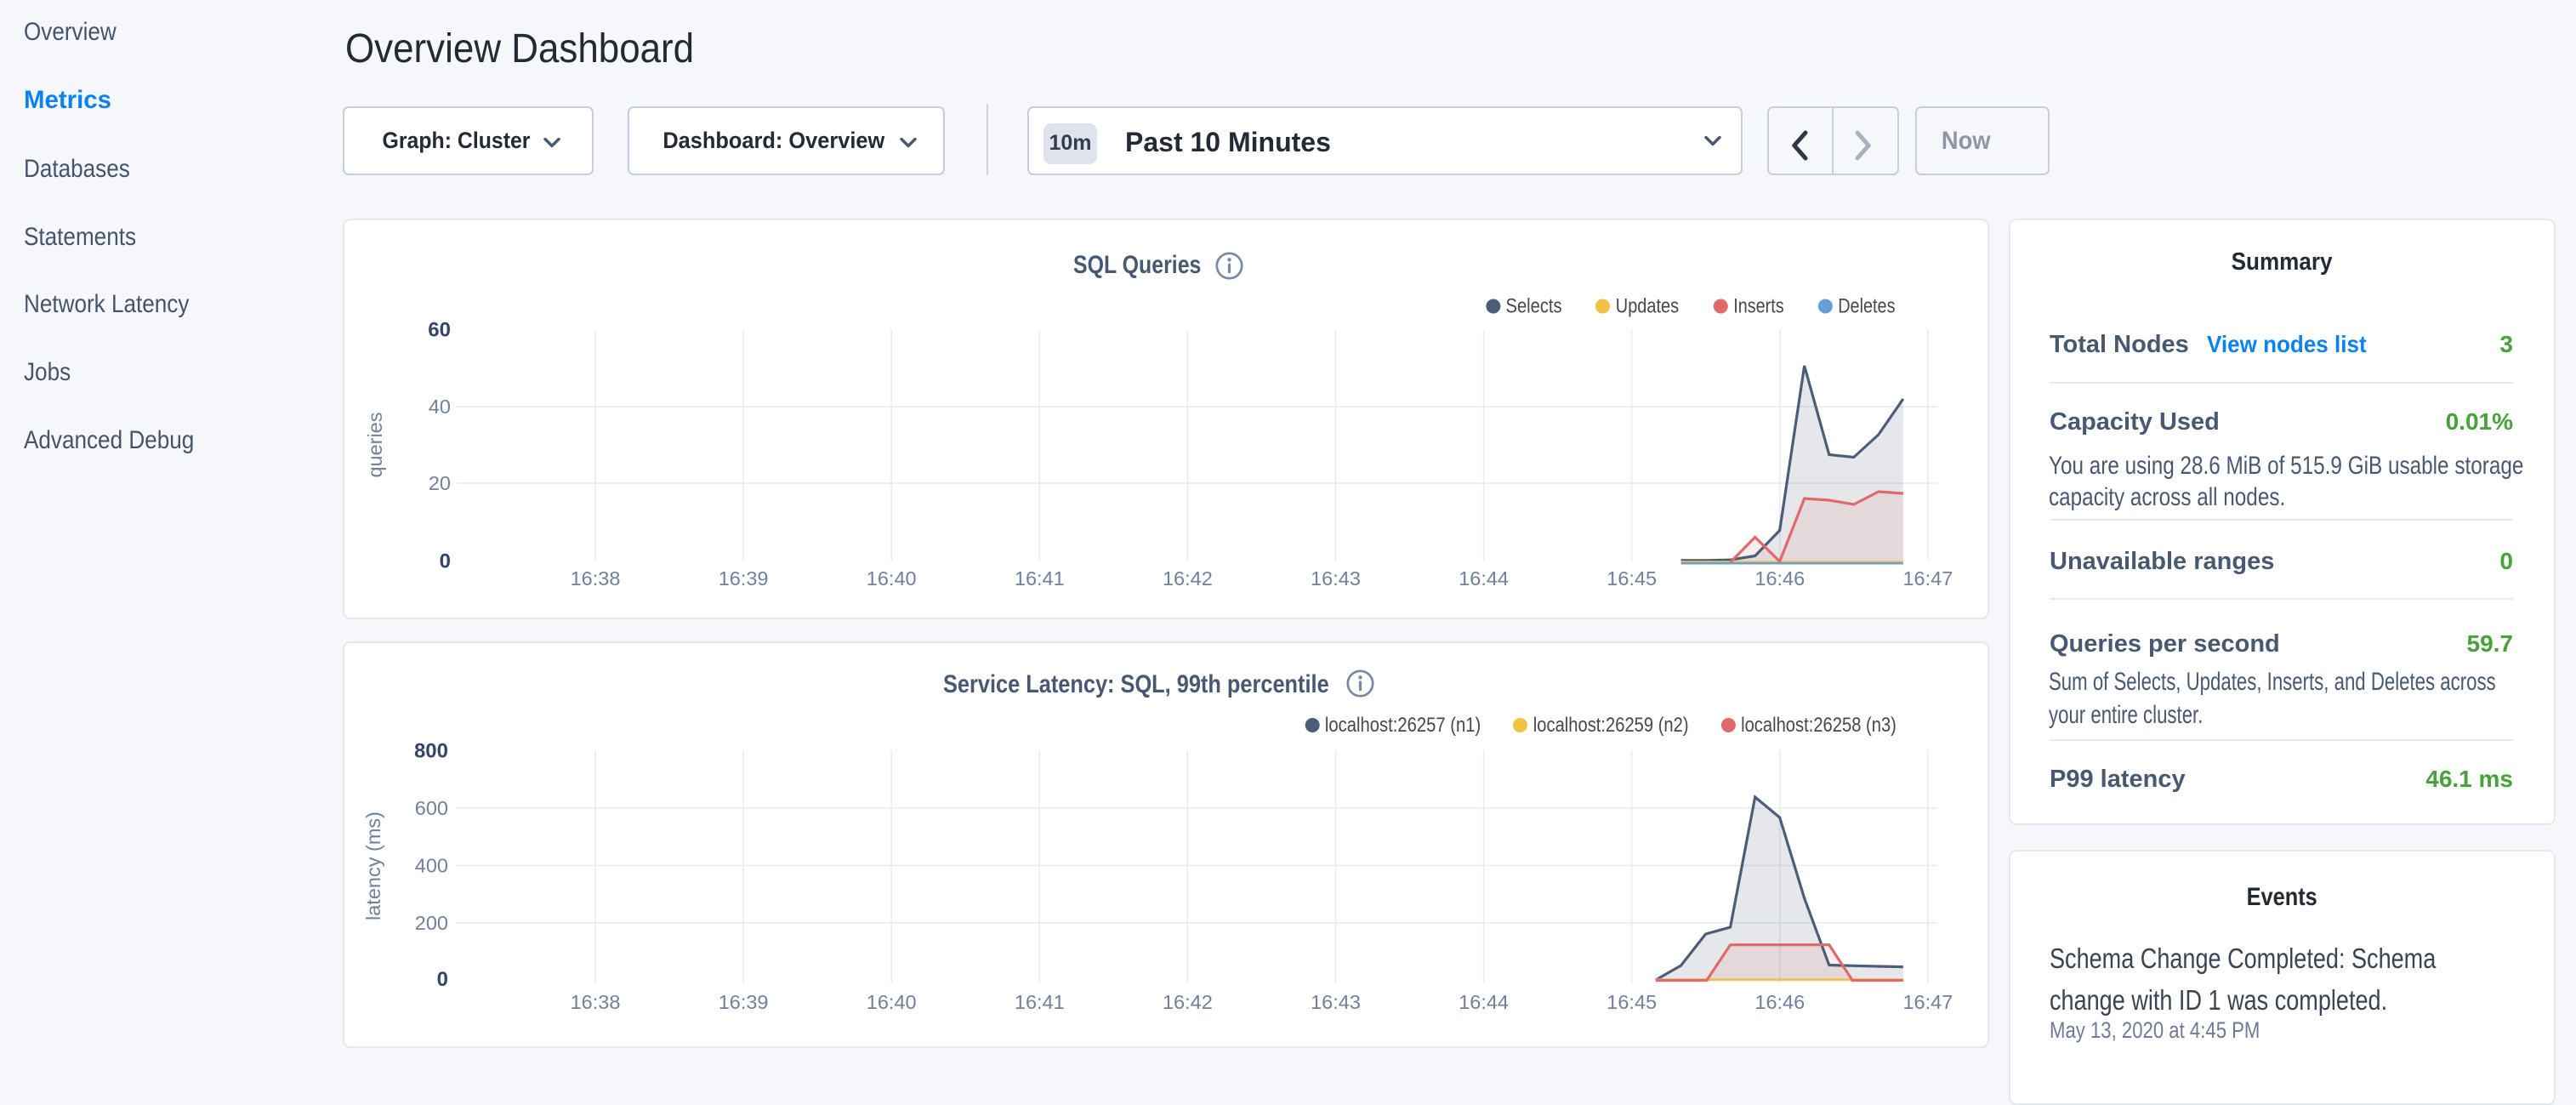  Describe the element at coordinates (431, 808) in the screenshot. I see `svg-text: 600` at that location.